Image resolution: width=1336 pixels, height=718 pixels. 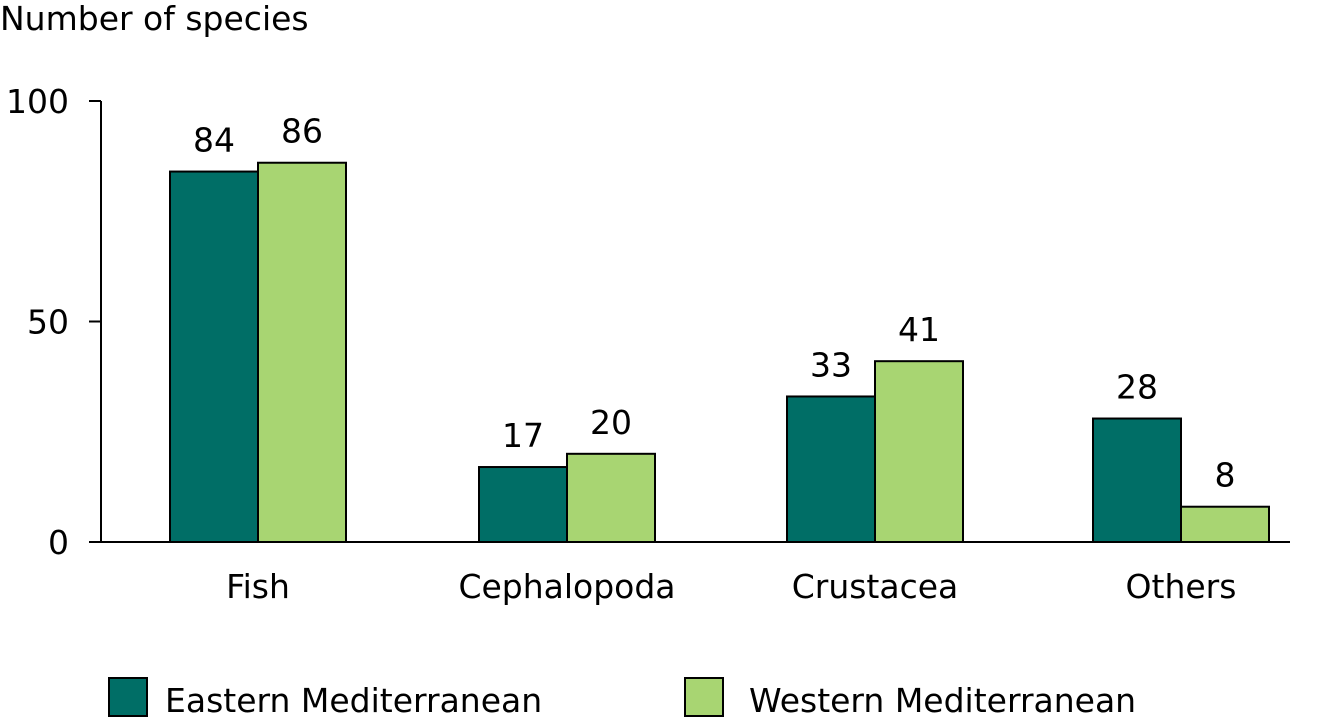 What do you see at coordinates (128, 697) in the screenshot?
I see `legend-swatch-eastern` at bounding box center [128, 697].